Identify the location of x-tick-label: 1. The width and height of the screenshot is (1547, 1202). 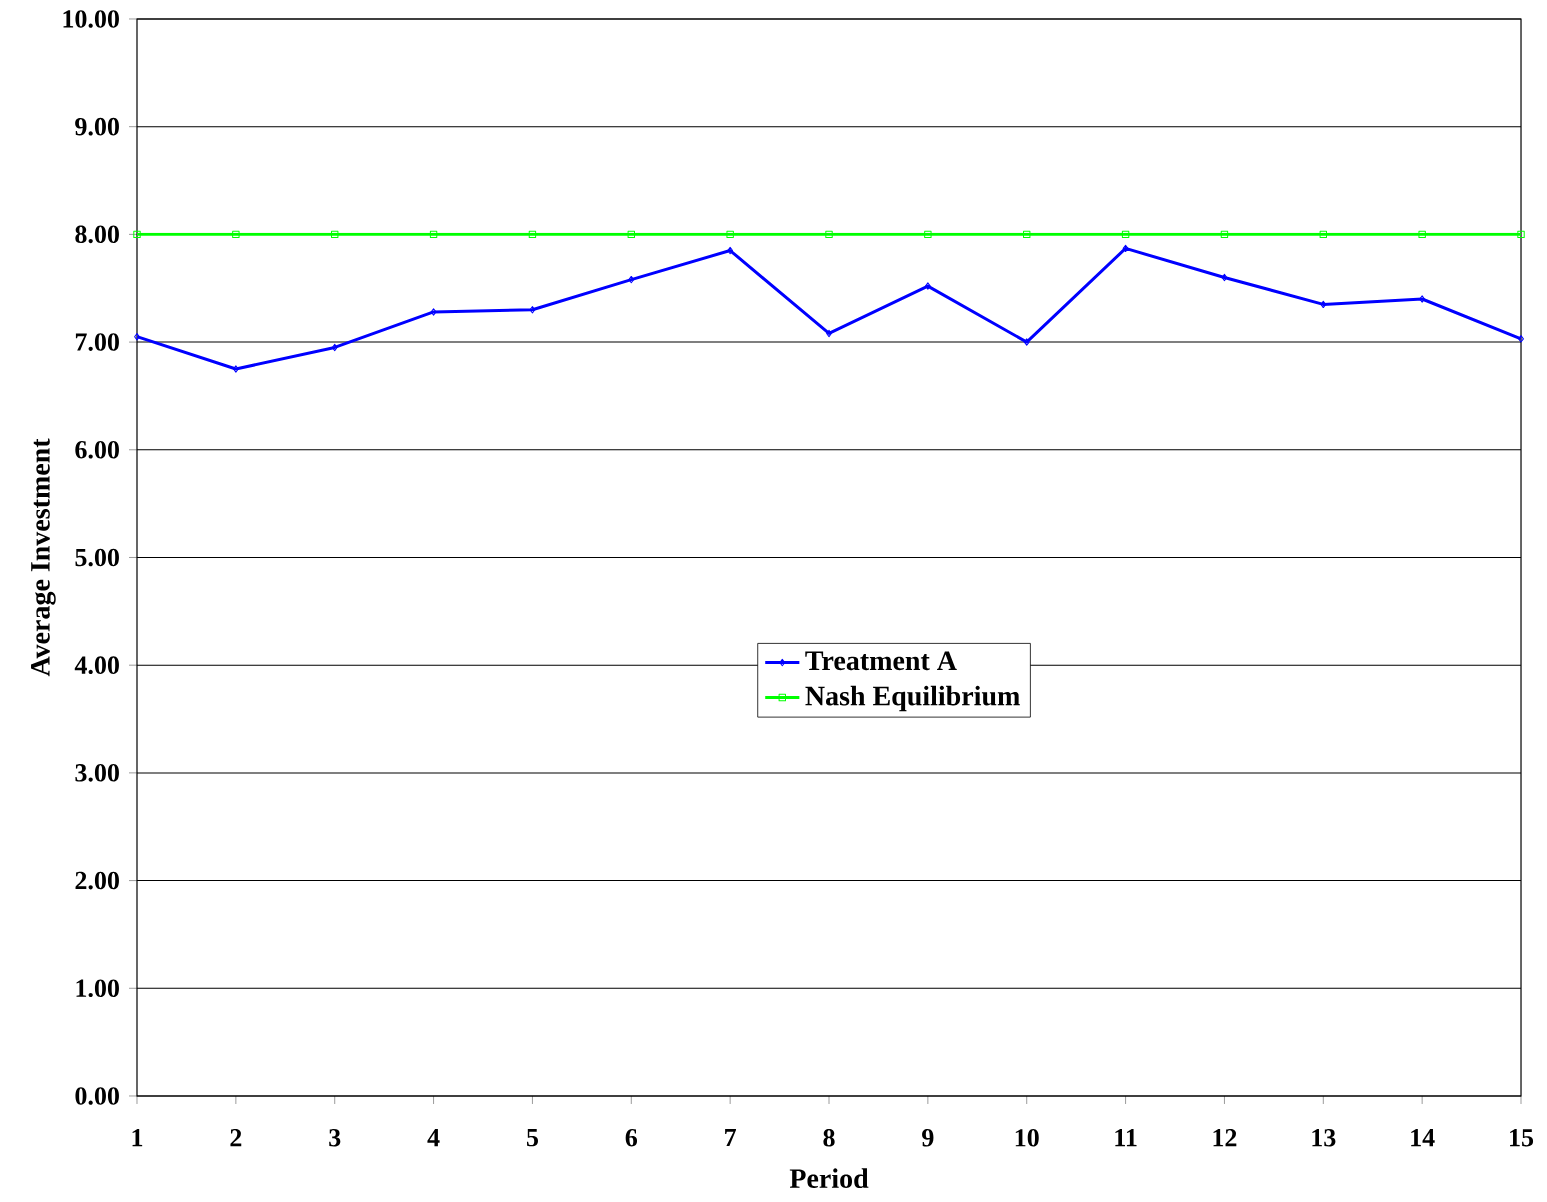
(137, 1138).